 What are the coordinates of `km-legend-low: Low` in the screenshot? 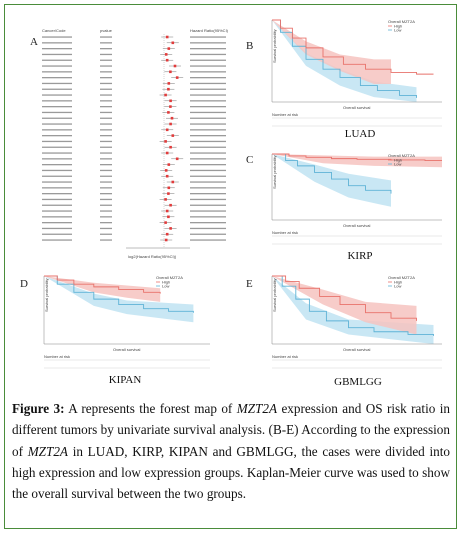 It's located at (397, 163).